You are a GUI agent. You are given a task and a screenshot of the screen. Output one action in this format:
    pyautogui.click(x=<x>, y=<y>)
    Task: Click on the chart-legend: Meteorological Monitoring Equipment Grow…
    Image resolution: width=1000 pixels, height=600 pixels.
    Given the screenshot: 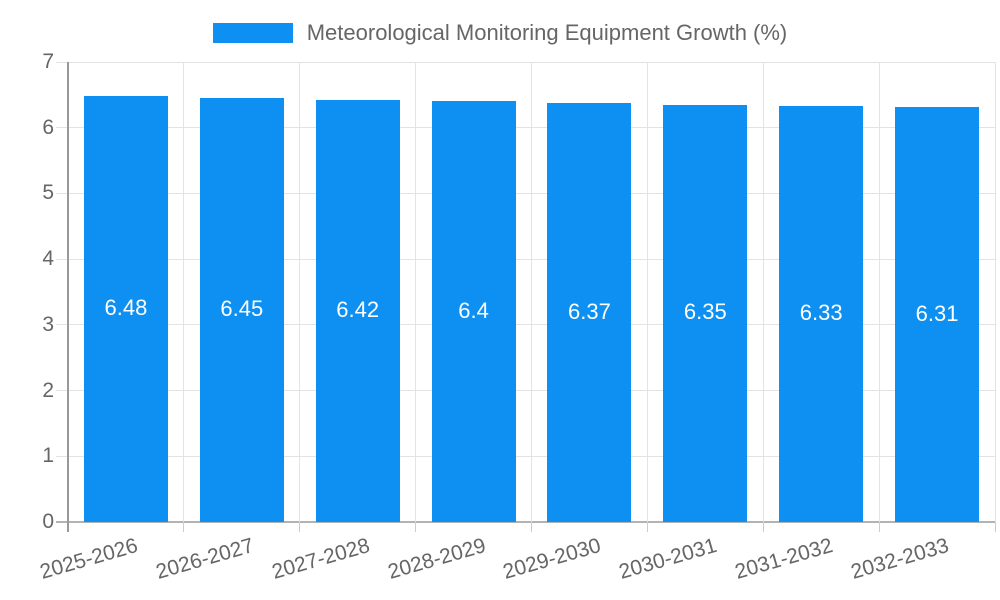 What is the action you would take?
    pyautogui.click(x=500, y=33)
    